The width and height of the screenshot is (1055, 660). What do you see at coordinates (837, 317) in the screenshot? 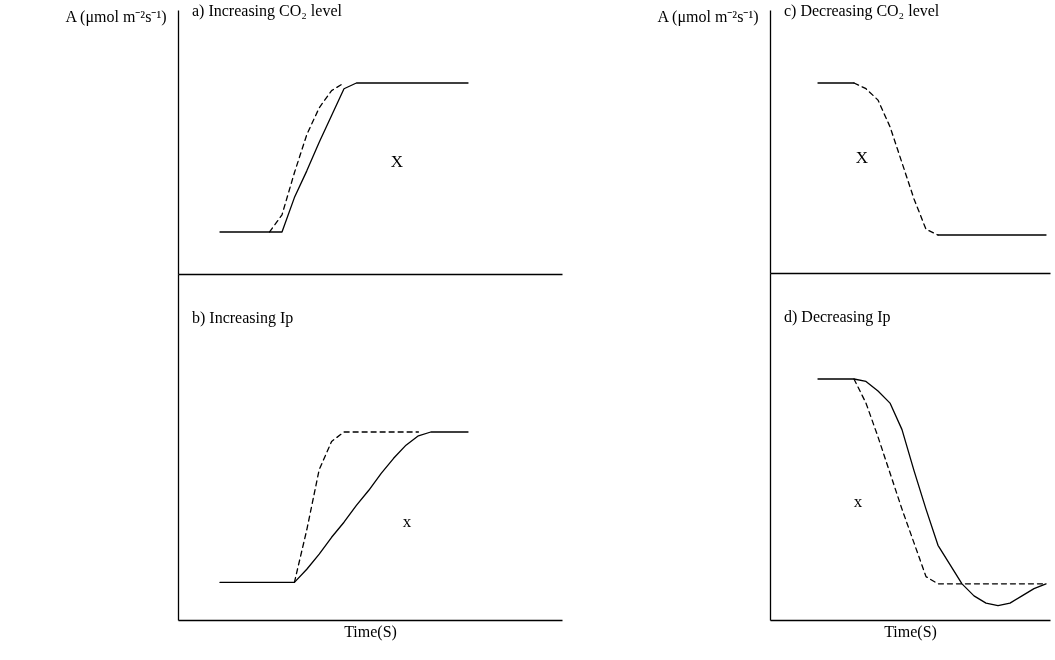
I see `chart-title: d) Decreasing Ip` at bounding box center [837, 317].